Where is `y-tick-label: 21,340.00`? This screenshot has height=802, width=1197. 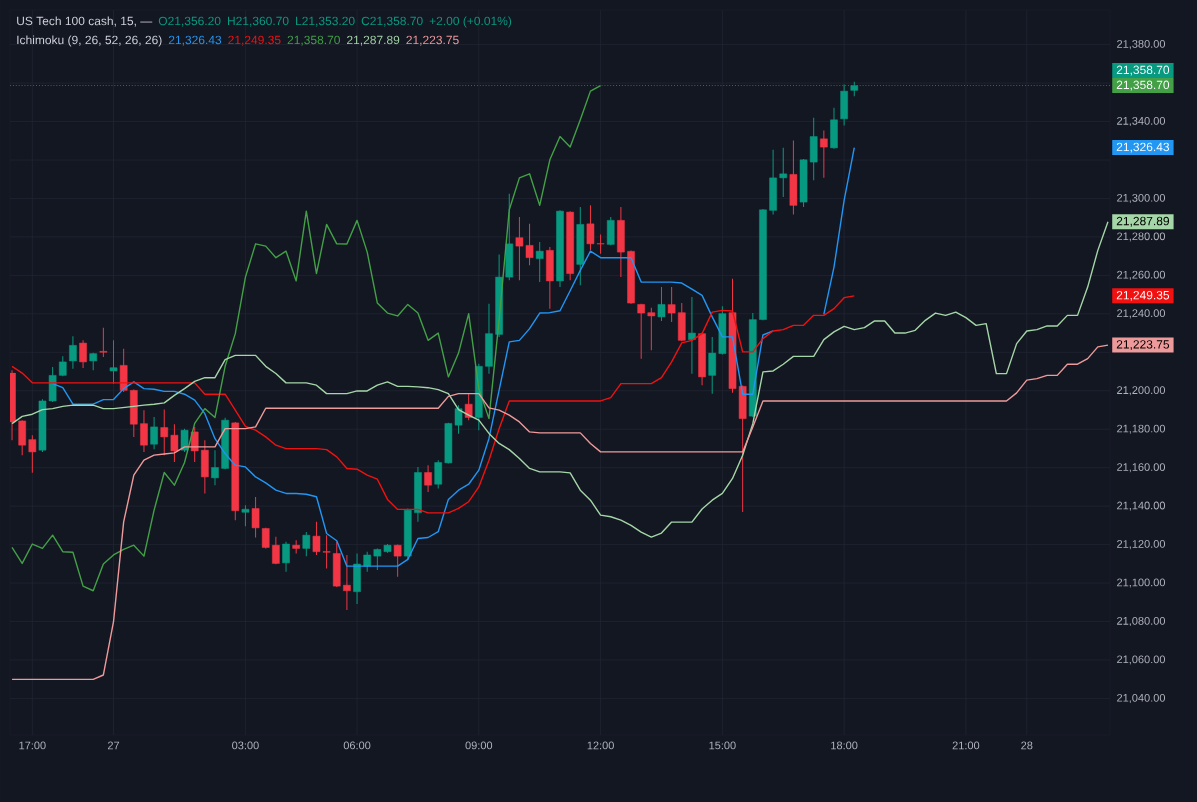
y-tick-label: 21,340.00 is located at coordinates (1141, 121).